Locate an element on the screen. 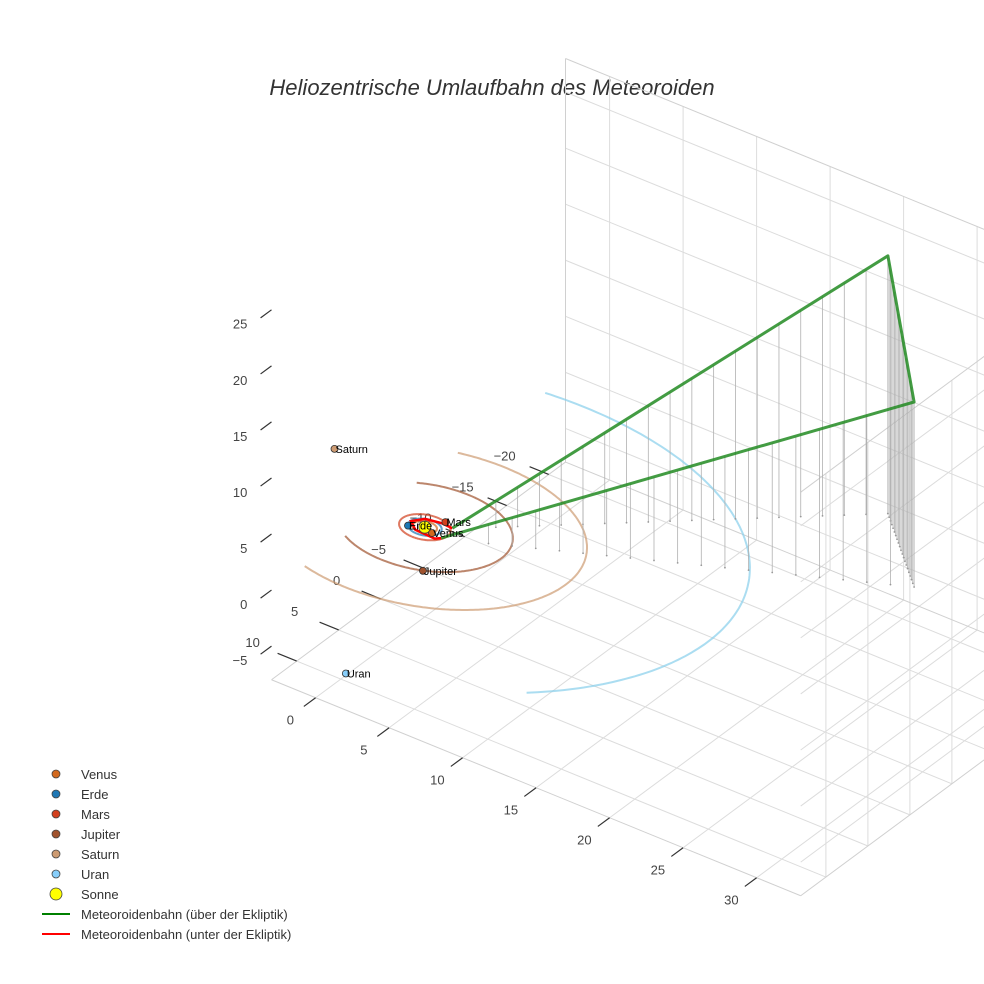 This screenshot has width=984, height=984. z-tick-label: −5 is located at coordinates (240, 660).